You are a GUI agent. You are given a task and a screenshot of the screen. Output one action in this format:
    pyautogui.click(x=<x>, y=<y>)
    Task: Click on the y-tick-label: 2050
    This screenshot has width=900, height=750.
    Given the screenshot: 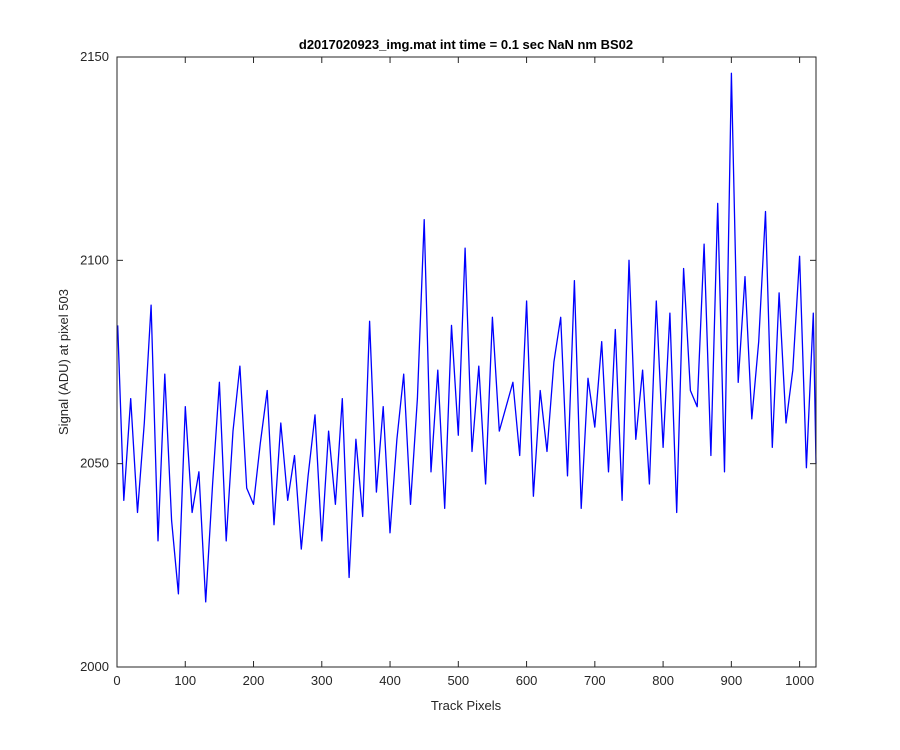 What is the action you would take?
    pyautogui.click(x=94, y=463)
    